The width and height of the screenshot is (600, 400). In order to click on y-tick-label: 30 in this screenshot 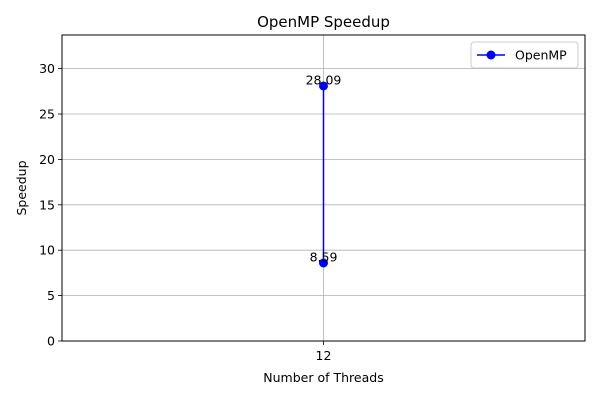, I will do `click(47, 68)`.